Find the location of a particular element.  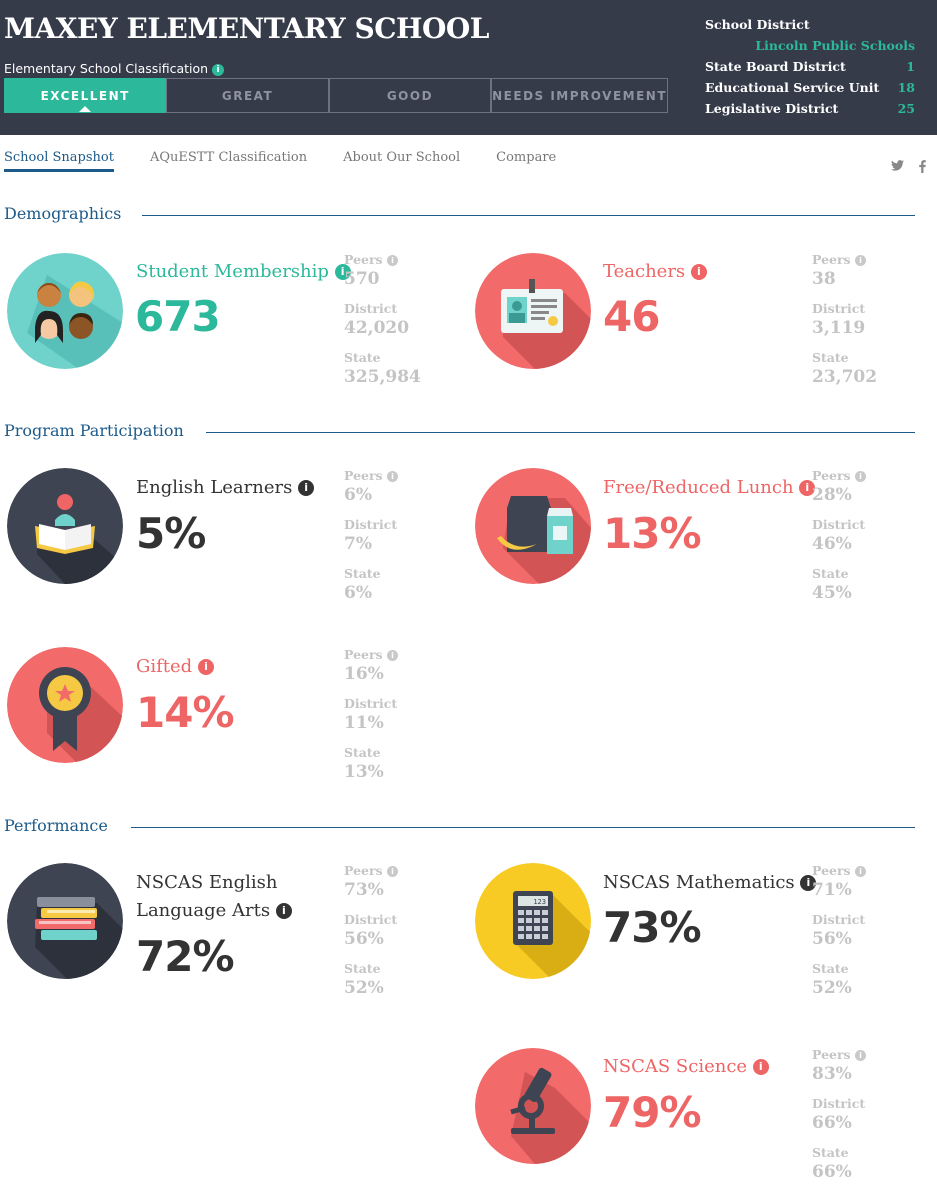

rating-great: GREAT is located at coordinates (247, 95).